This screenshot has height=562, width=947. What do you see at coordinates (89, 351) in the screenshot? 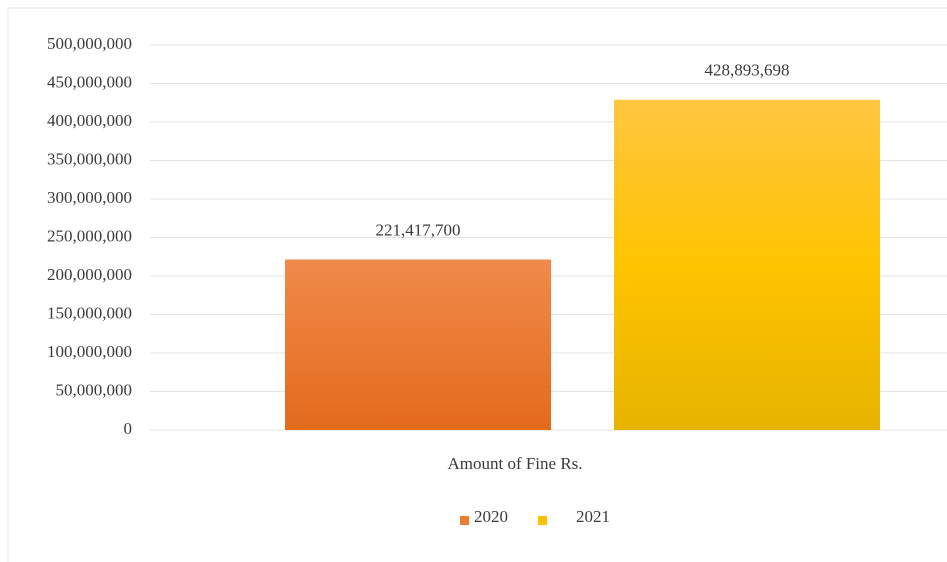
I see `y-tick-label: 100,000,000` at bounding box center [89, 351].